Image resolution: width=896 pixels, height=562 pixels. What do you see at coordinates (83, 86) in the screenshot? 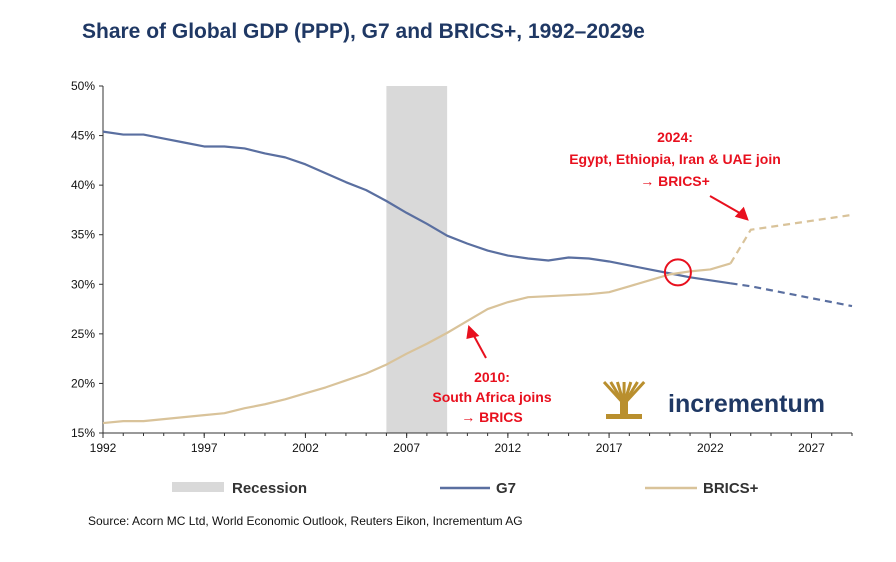
I see `y-tick-label: 50%` at bounding box center [83, 86].